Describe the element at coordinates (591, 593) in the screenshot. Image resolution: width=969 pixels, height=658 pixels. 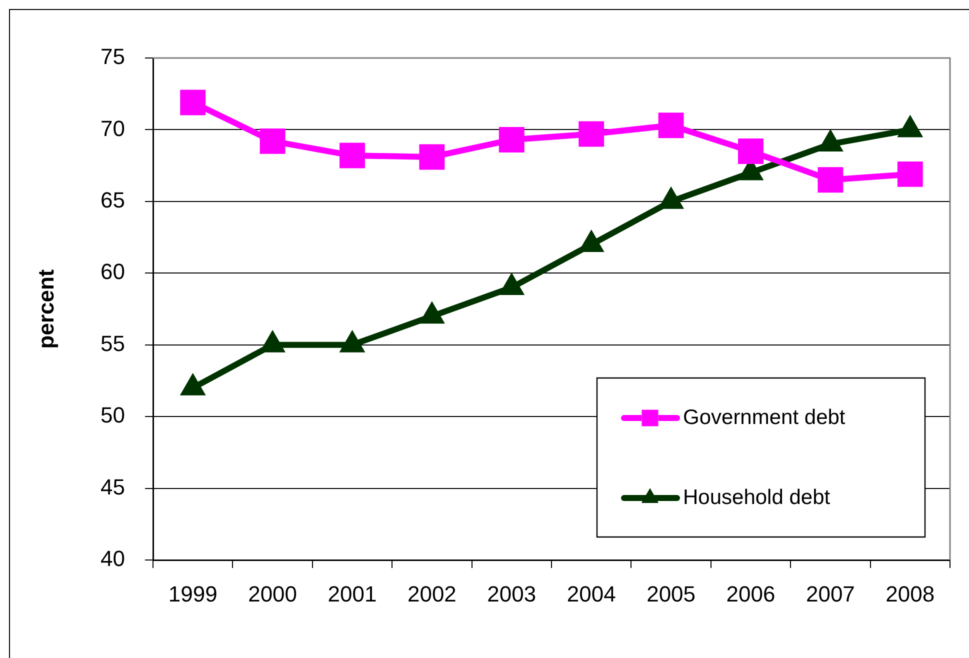
I see `x-tick-label: 2004` at that location.